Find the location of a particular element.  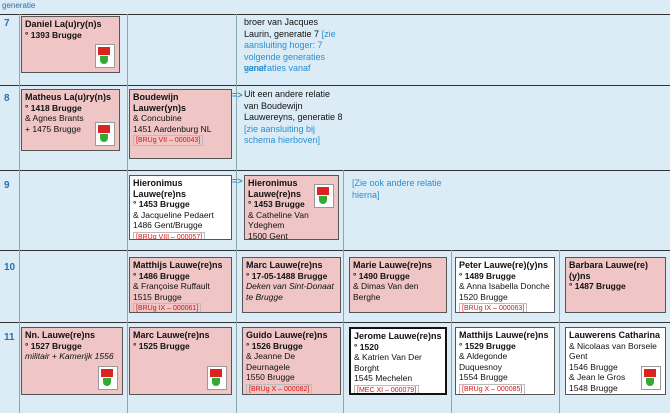

person-place: 1548 Brugge is located at coordinates (593, 387).